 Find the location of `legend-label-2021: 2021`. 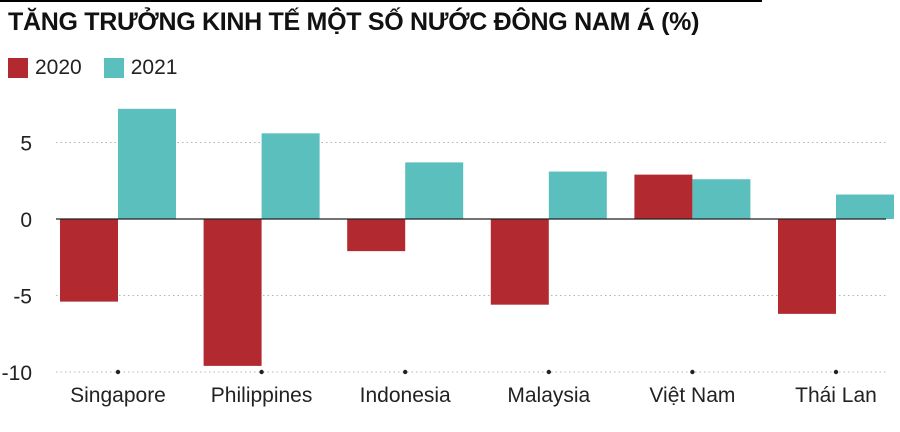

legend-label-2021: 2021 is located at coordinates (154, 67).